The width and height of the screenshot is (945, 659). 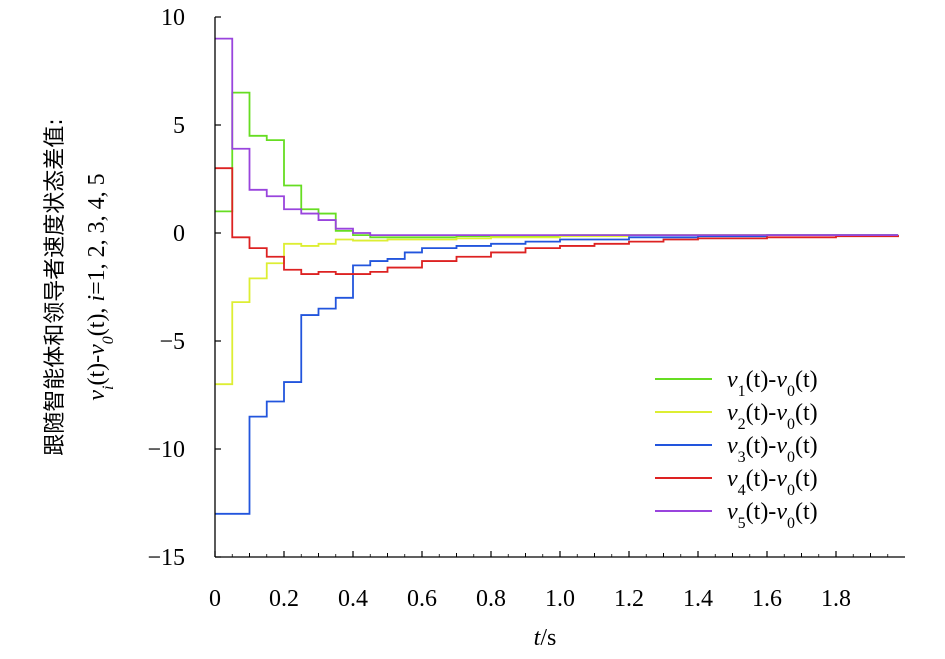 I want to click on x-tick-label: 0.8, so click(x=491, y=599).